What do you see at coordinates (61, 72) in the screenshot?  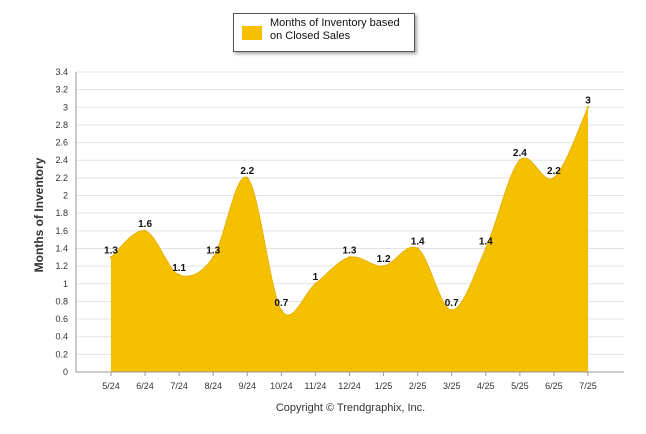 I see `y-tick-label: 3.4` at bounding box center [61, 72].